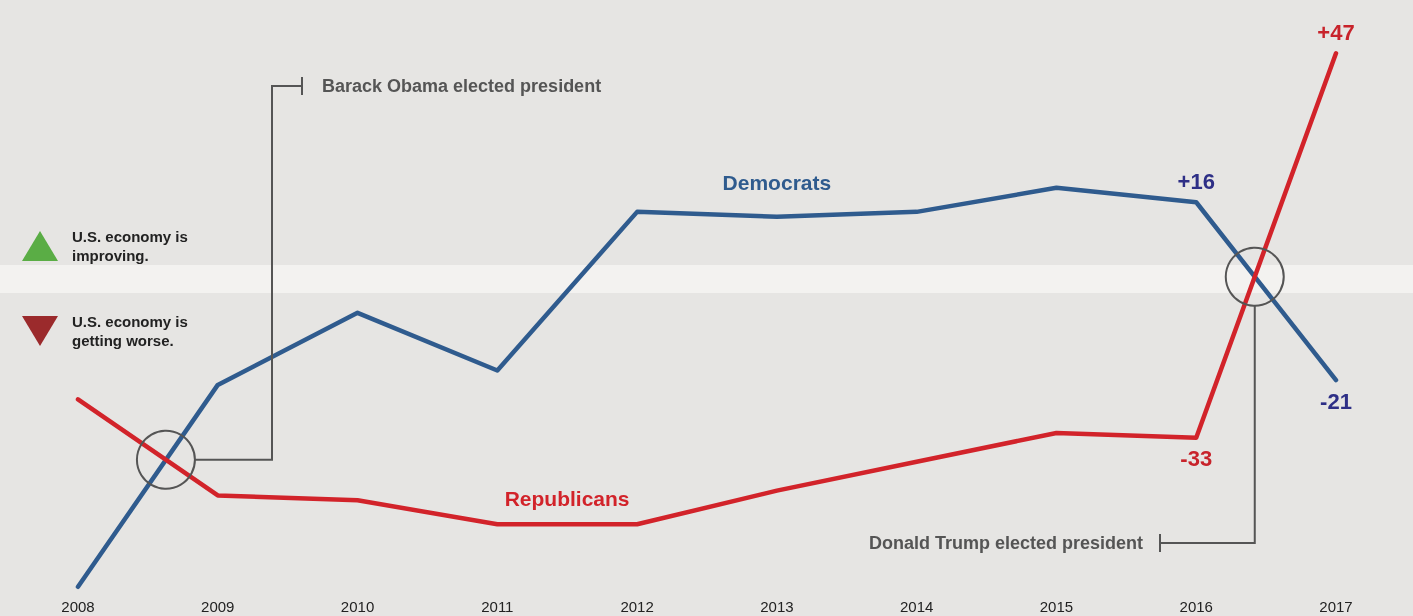 The height and width of the screenshot is (616, 1413). Describe the element at coordinates (1056, 606) in the screenshot. I see `x-tick-label: 2015` at that location.